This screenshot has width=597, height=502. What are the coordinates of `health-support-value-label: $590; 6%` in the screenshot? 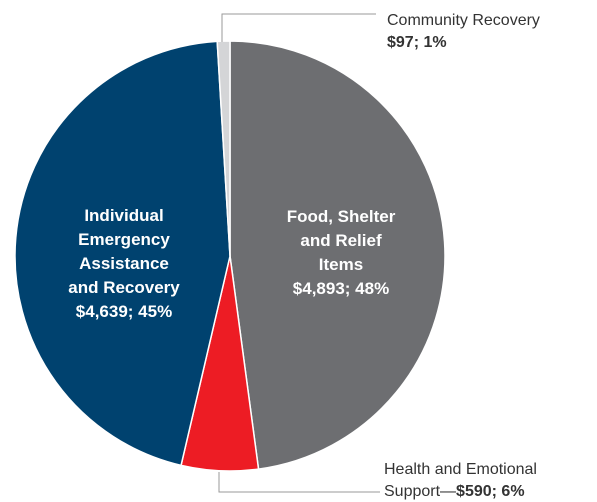 It's located at (490, 491).